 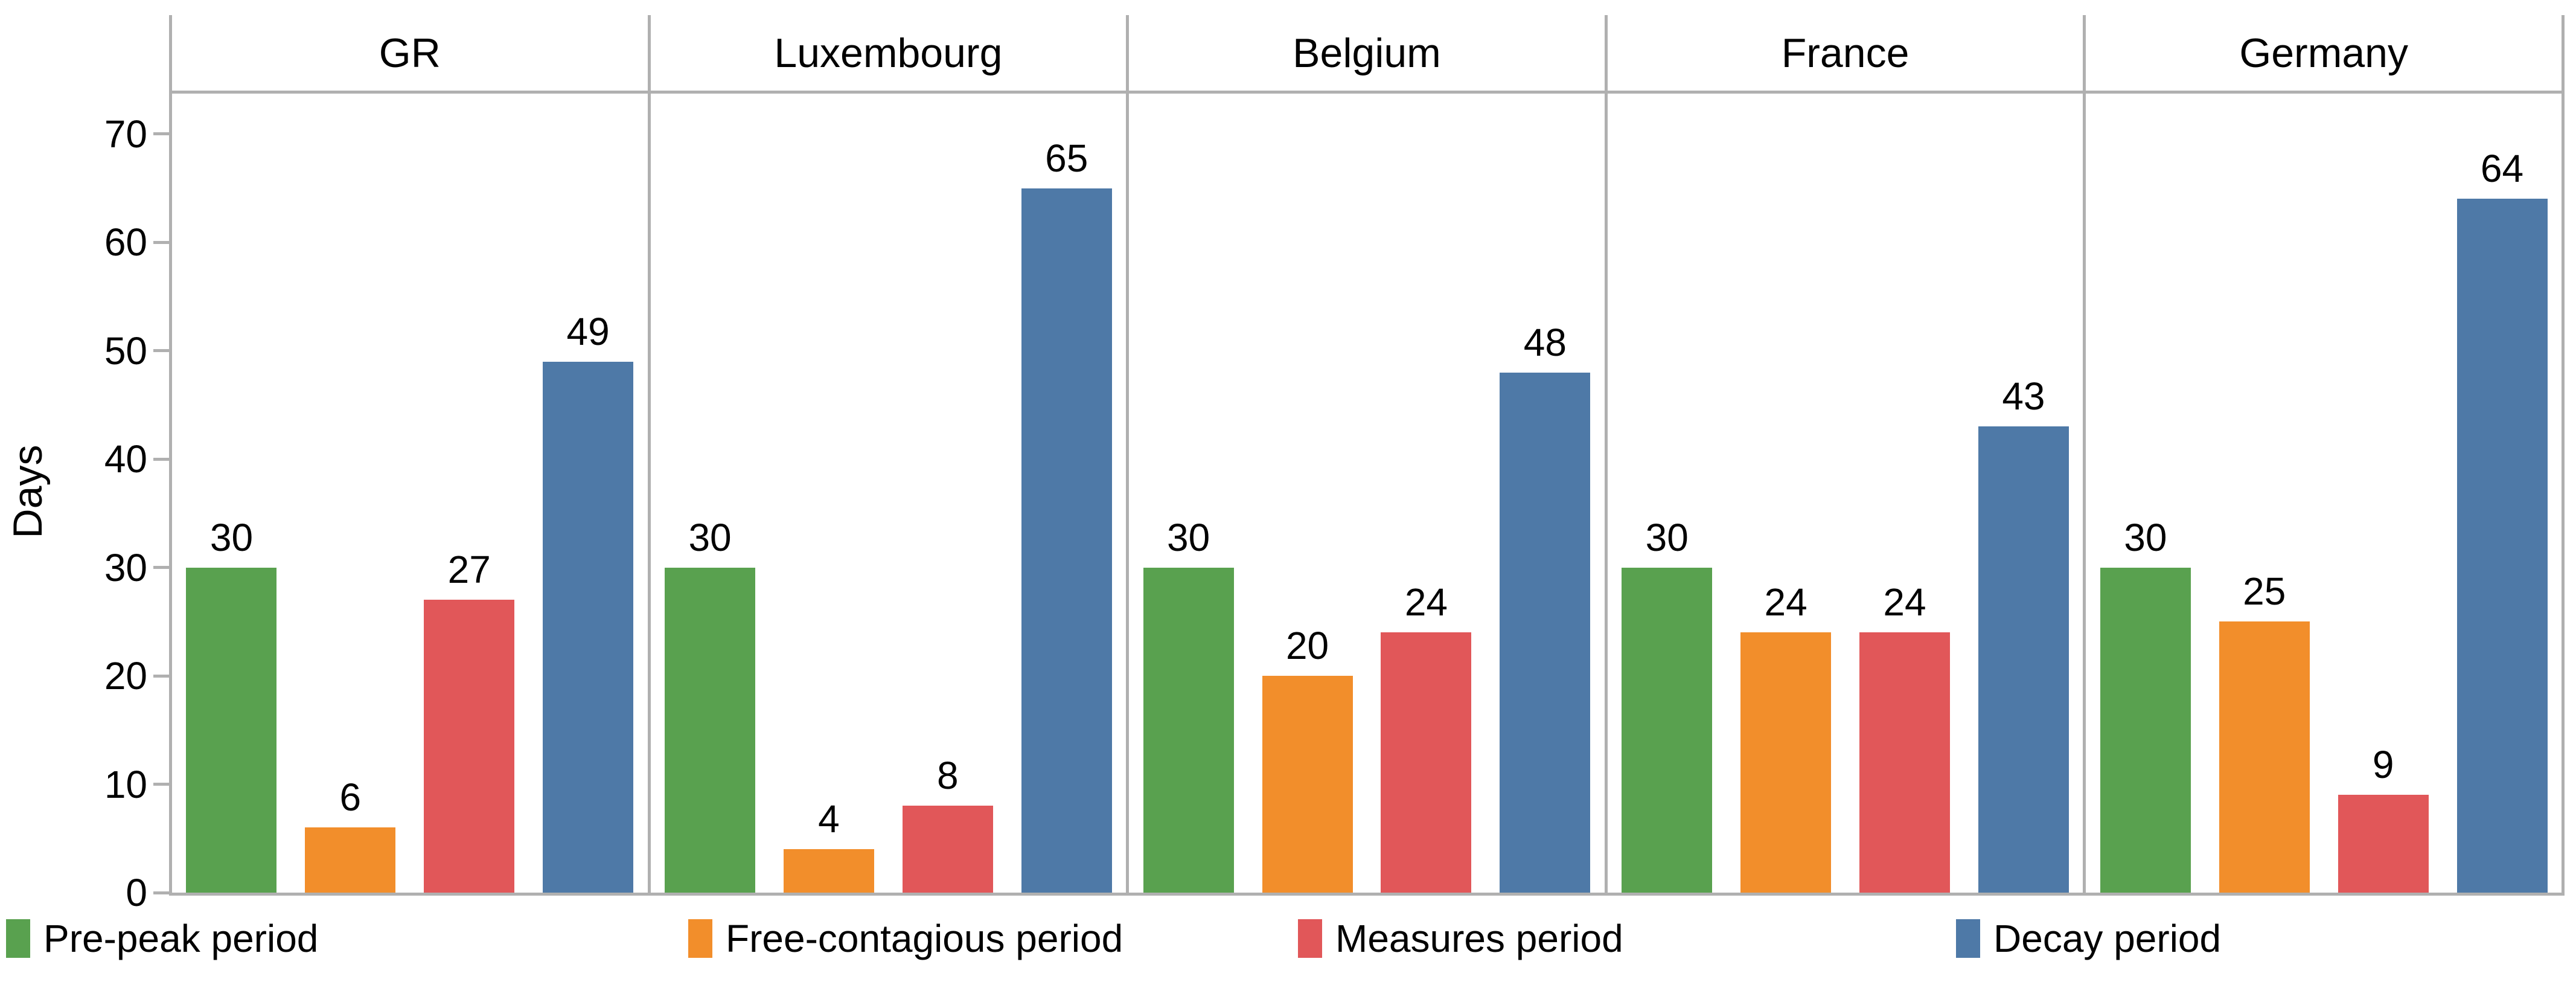 What do you see at coordinates (1367, 53) in the screenshot?
I see `panel-header: Belgium` at bounding box center [1367, 53].